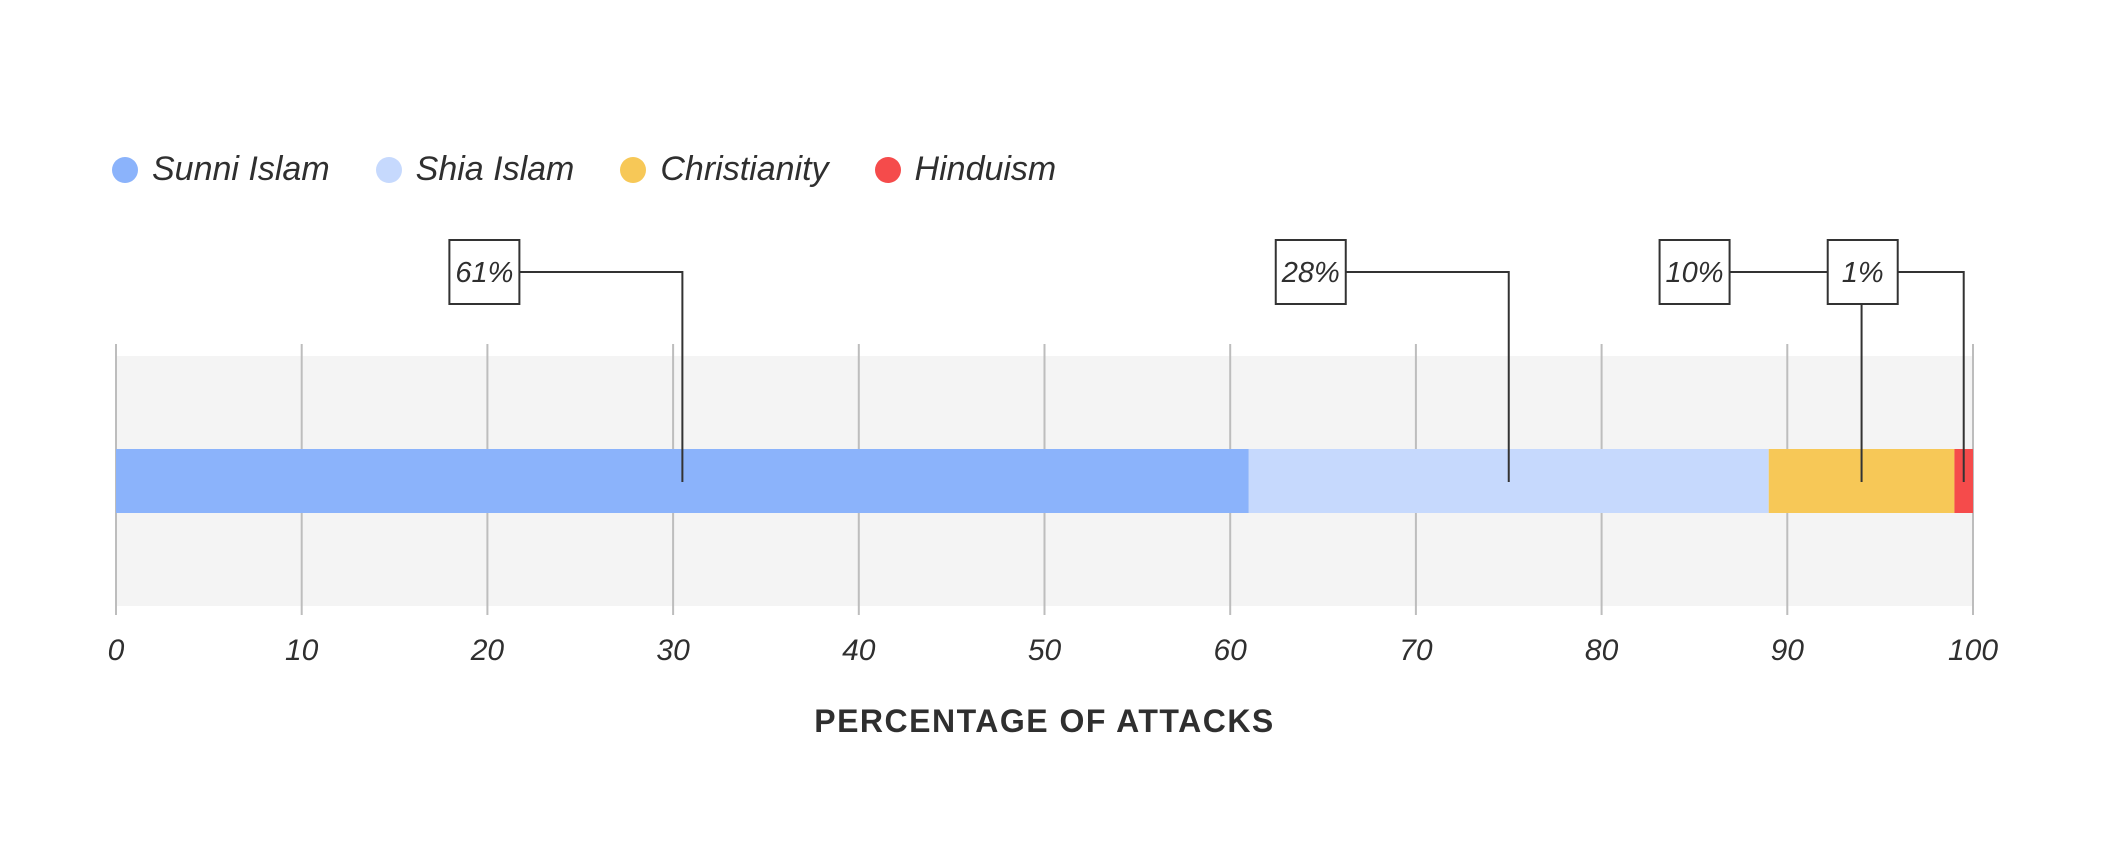 This screenshot has height=868, width=2104. What do you see at coordinates (744, 169) in the screenshot?
I see `legend-label-christianity: Christianity` at bounding box center [744, 169].